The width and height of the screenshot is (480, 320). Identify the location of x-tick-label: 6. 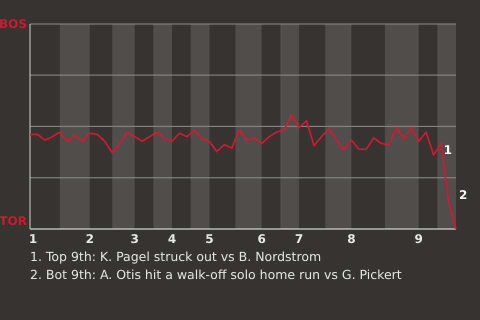
(262, 239).